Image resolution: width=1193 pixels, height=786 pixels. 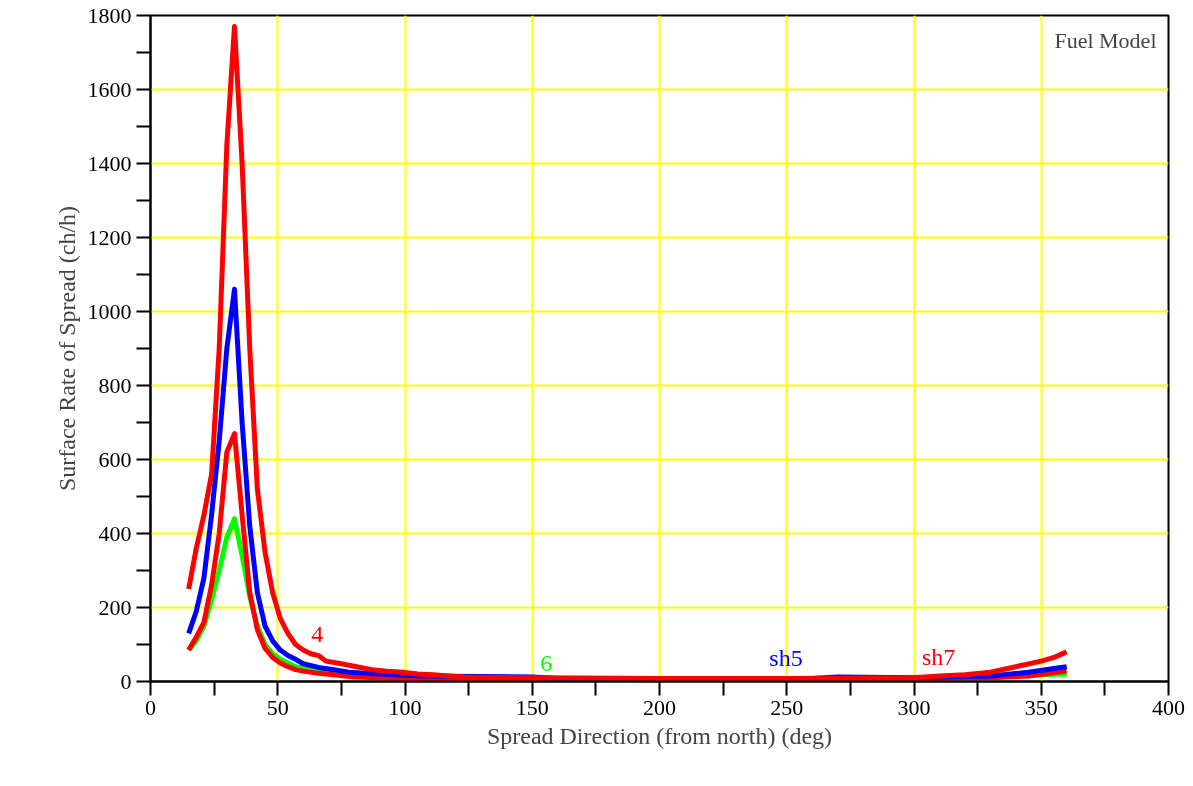 I want to click on legend-title: Fuel Model, so click(x=1105, y=40).